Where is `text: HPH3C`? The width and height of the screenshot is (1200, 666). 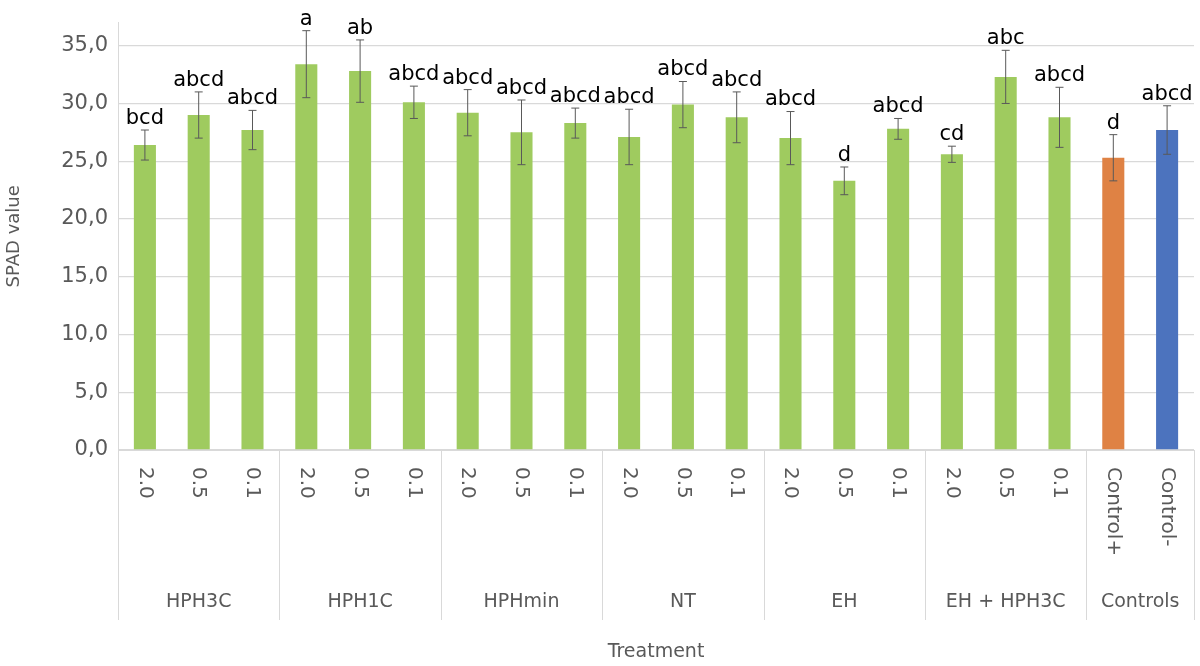
text: HPH3C is located at coordinates (199, 599).